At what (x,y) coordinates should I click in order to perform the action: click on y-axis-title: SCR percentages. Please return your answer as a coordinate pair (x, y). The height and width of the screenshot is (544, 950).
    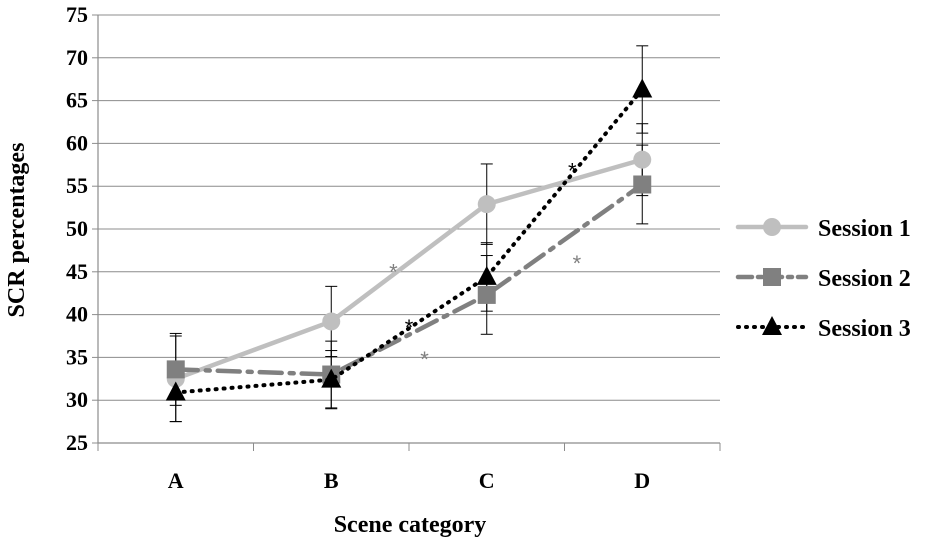
    Looking at the image, I should click on (17, 230).